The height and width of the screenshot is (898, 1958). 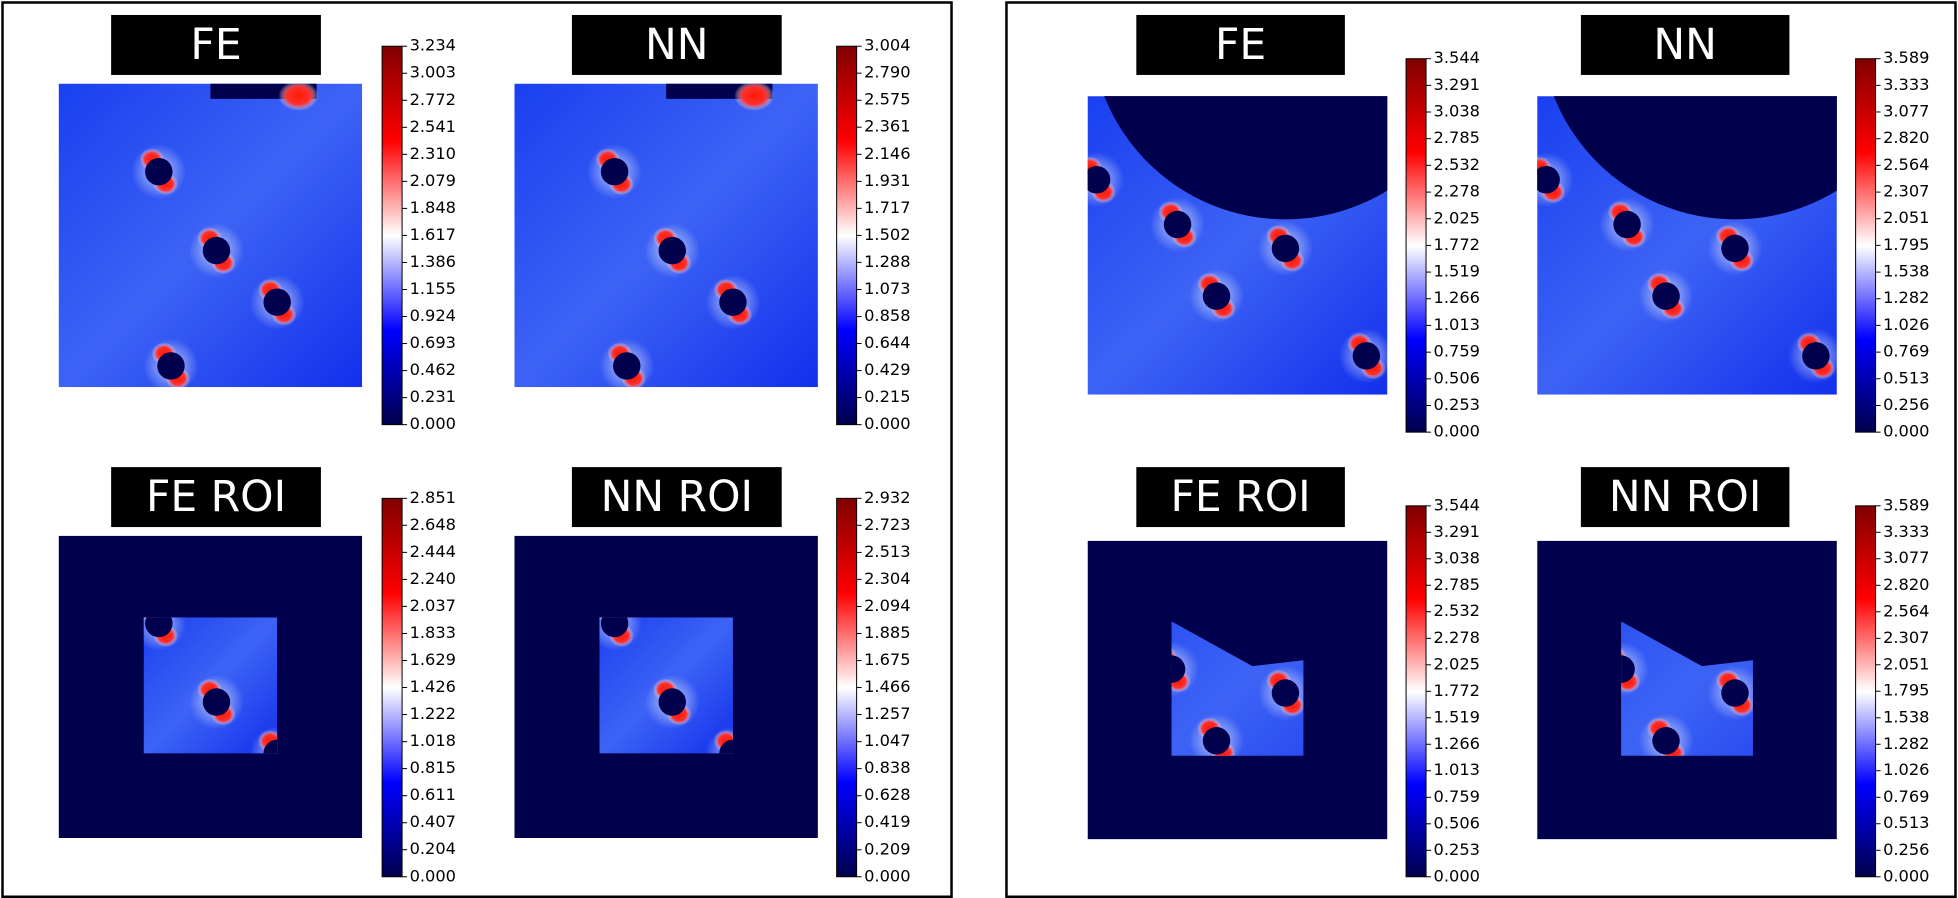 I want to click on tick-label: 3.004, so click(x=887, y=45).